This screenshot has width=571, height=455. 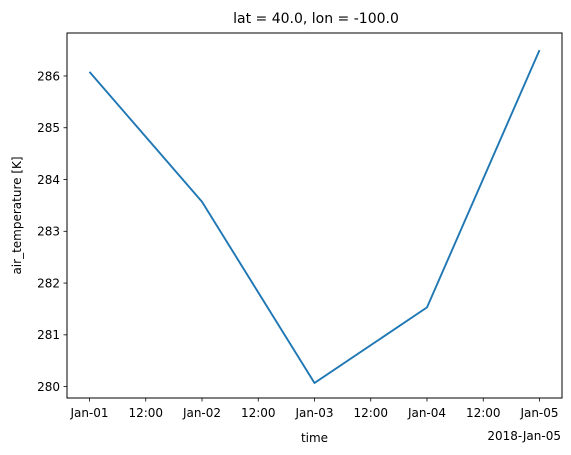 What do you see at coordinates (48, 387) in the screenshot?
I see `y-tick-label: 280` at bounding box center [48, 387].